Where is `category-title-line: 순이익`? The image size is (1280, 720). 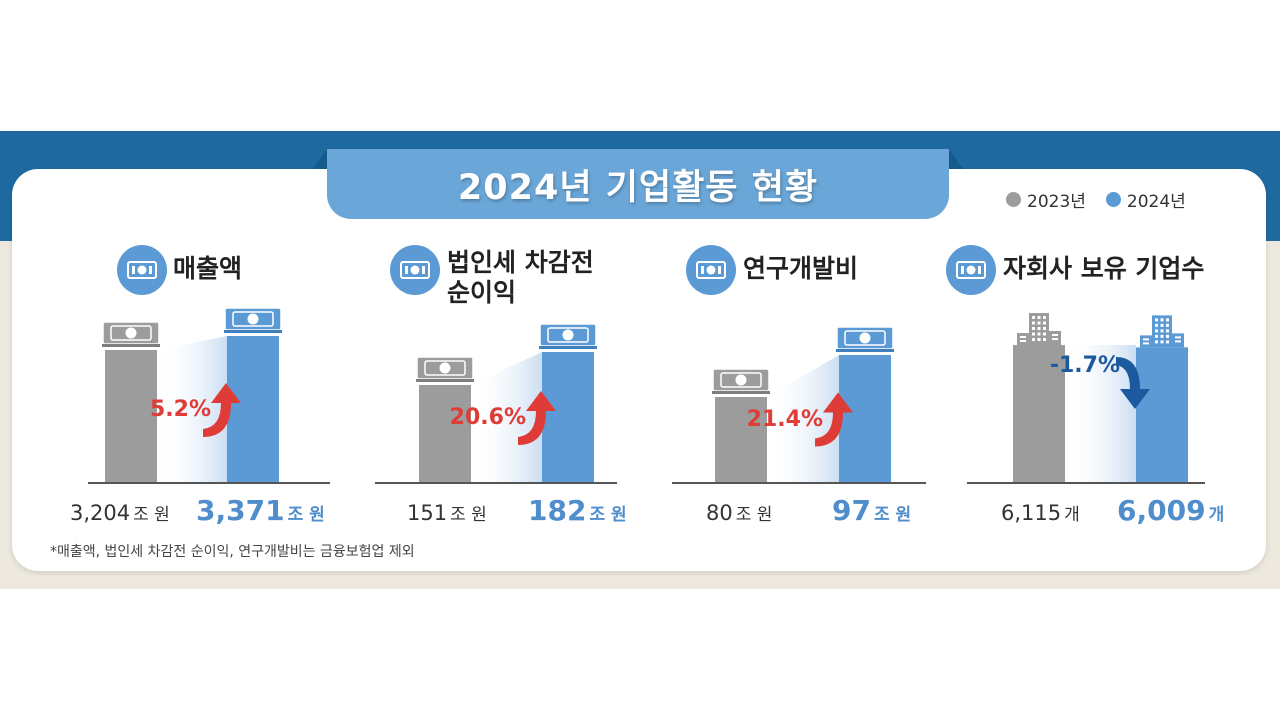 category-title-line: 순이익 is located at coordinates (482, 292).